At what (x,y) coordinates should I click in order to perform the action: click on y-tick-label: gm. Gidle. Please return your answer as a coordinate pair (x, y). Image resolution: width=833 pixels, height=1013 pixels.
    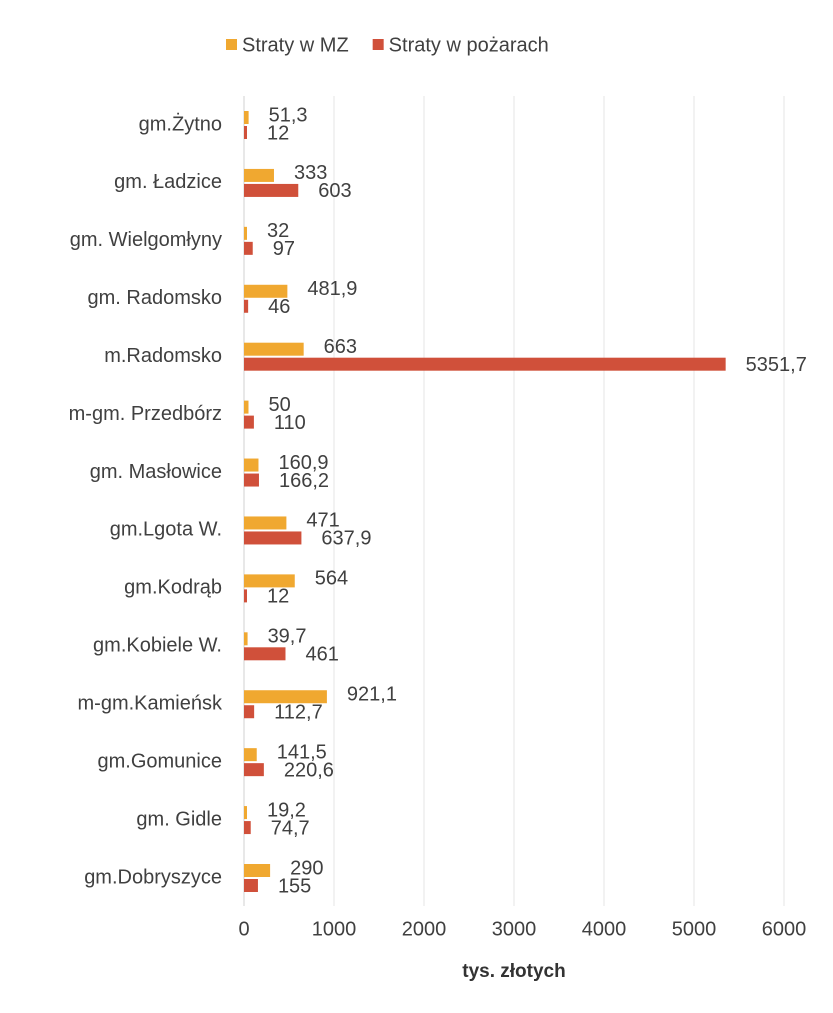
    Looking at the image, I should click on (179, 819).